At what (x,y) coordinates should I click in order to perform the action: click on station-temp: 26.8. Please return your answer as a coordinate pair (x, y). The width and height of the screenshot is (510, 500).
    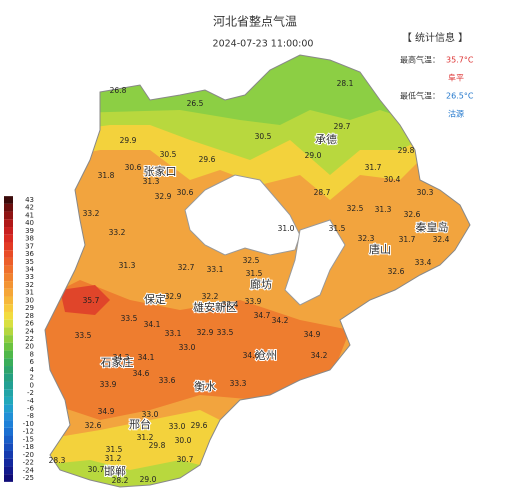
    Looking at the image, I should click on (118, 90).